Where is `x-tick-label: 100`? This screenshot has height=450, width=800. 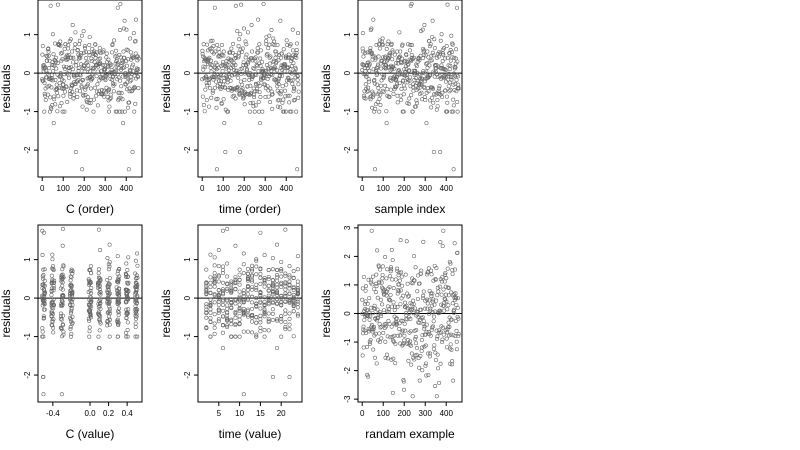
x-tick-label: 100 is located at coordinates (64, 188).